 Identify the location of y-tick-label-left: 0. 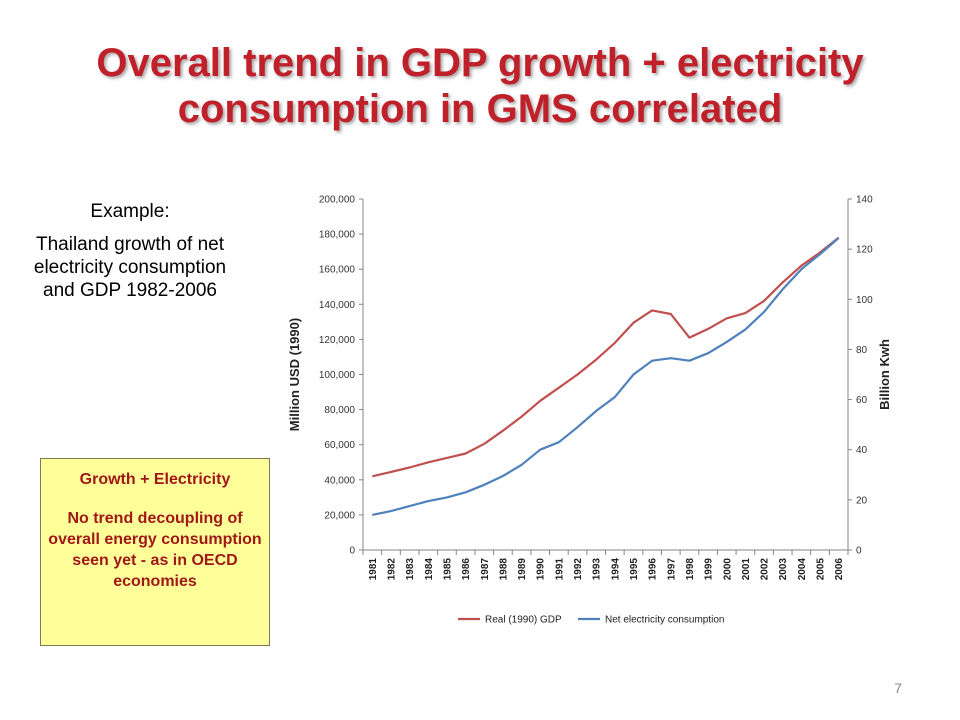
(352, 551).